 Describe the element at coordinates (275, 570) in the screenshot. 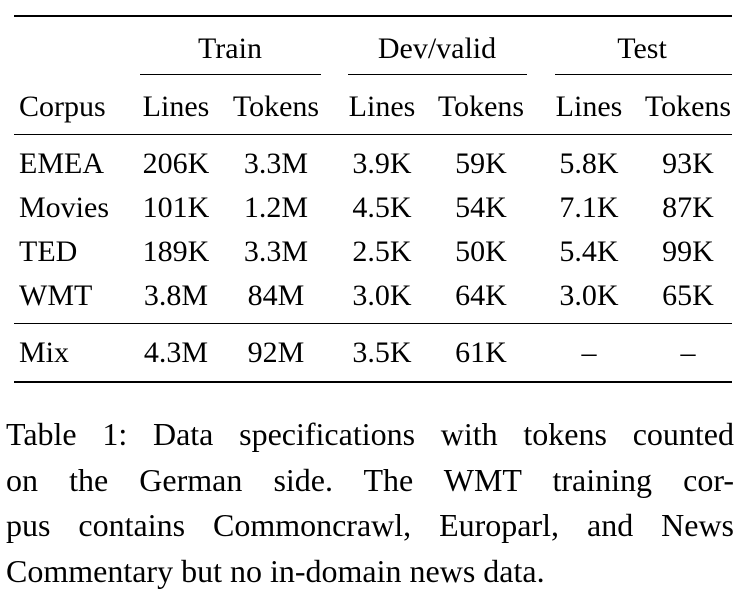

I see `caption-line: Commentary but no in-domain news data.` at that location.